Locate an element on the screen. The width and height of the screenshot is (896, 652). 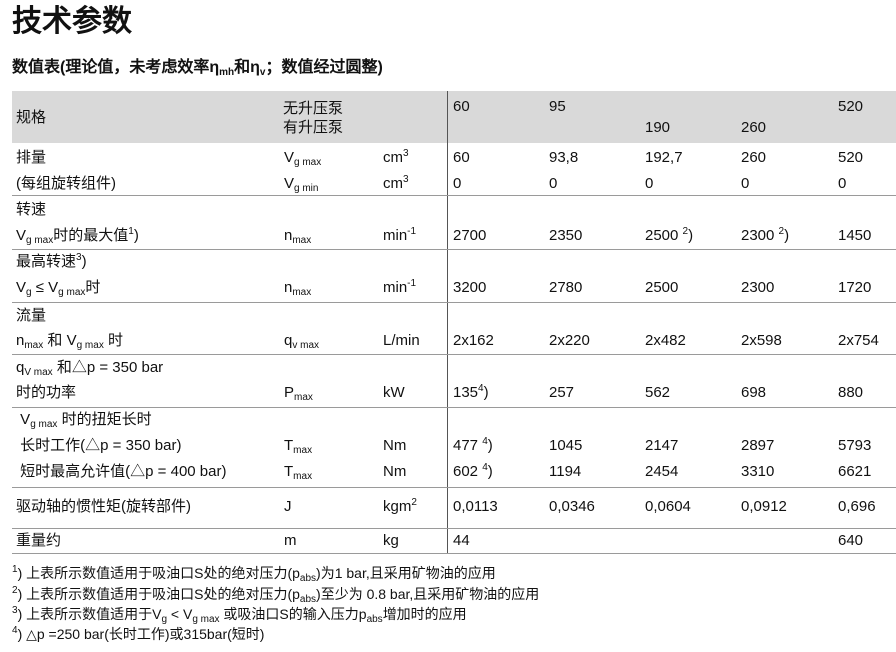
row-label: 转速 is located at coordinates (31, 210).